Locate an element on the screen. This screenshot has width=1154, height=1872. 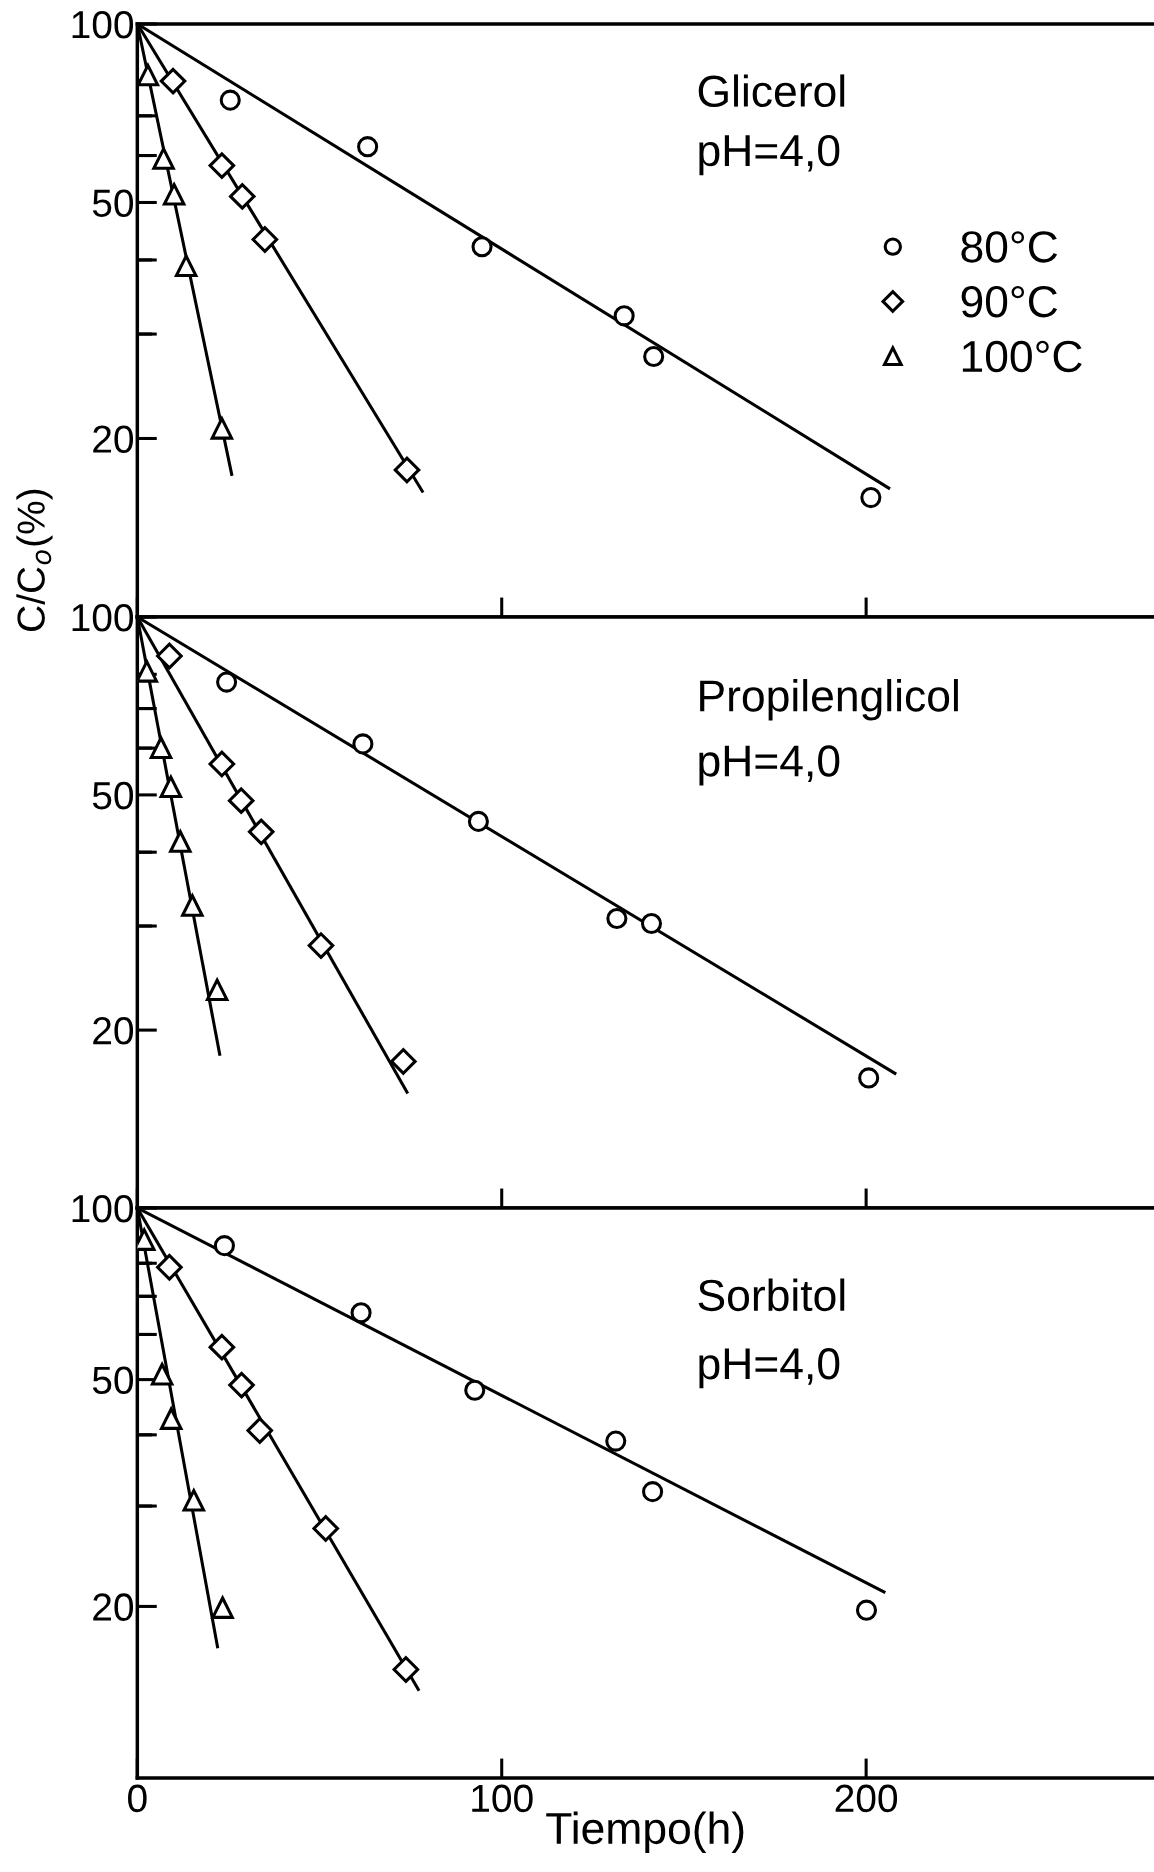
x-axis-title: Tiempo(h) is located at coordinates (645, 1832).